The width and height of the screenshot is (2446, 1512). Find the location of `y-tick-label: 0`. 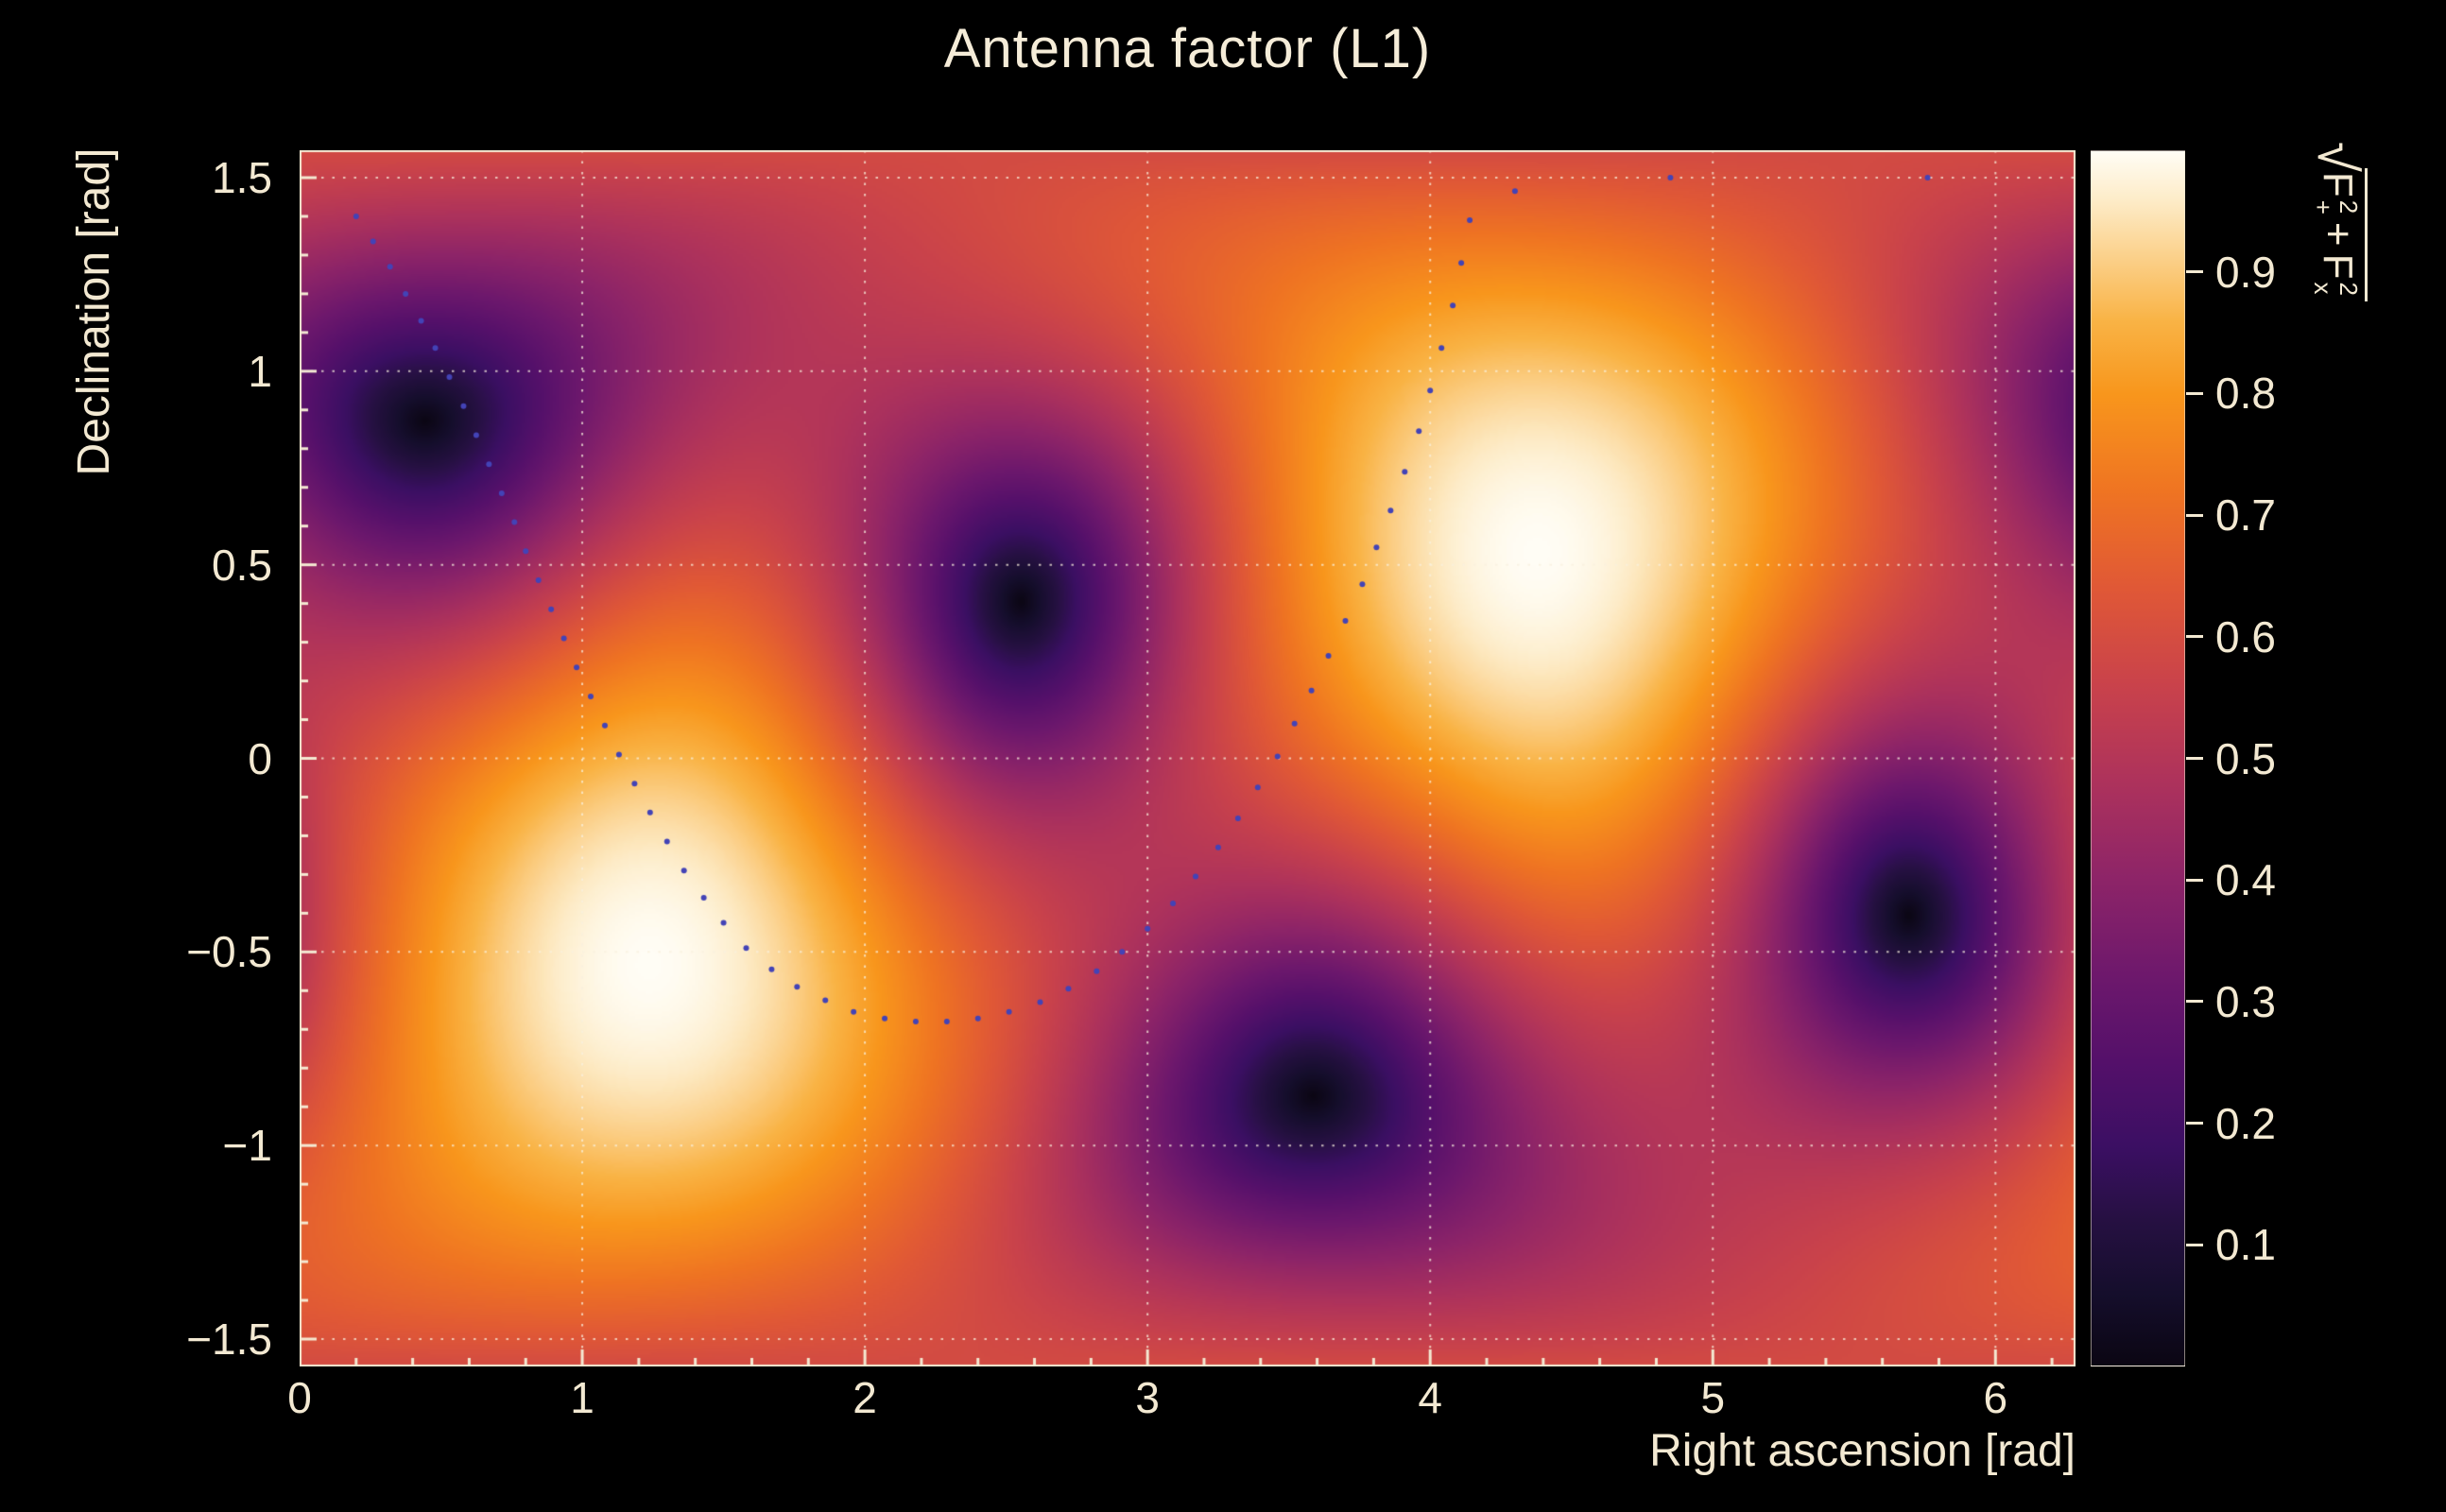

y-tick-label: 0 is located at coordinates (260, 758).